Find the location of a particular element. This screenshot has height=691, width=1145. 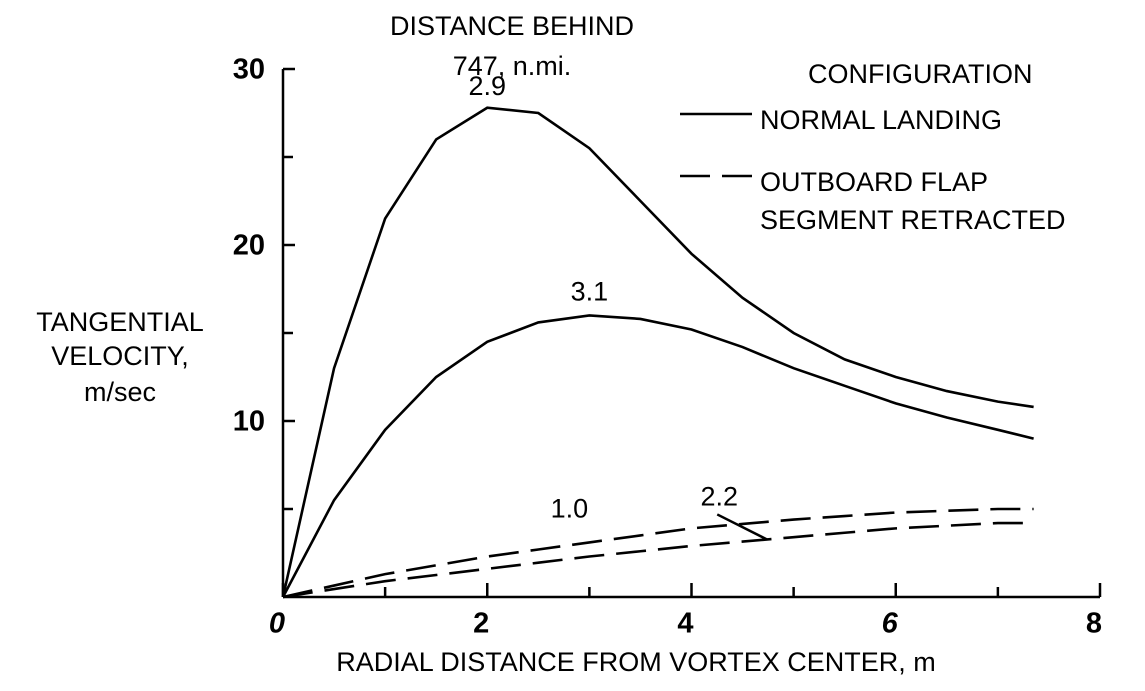

x-tick-label: 8 is located at coordinates (1094, 624).